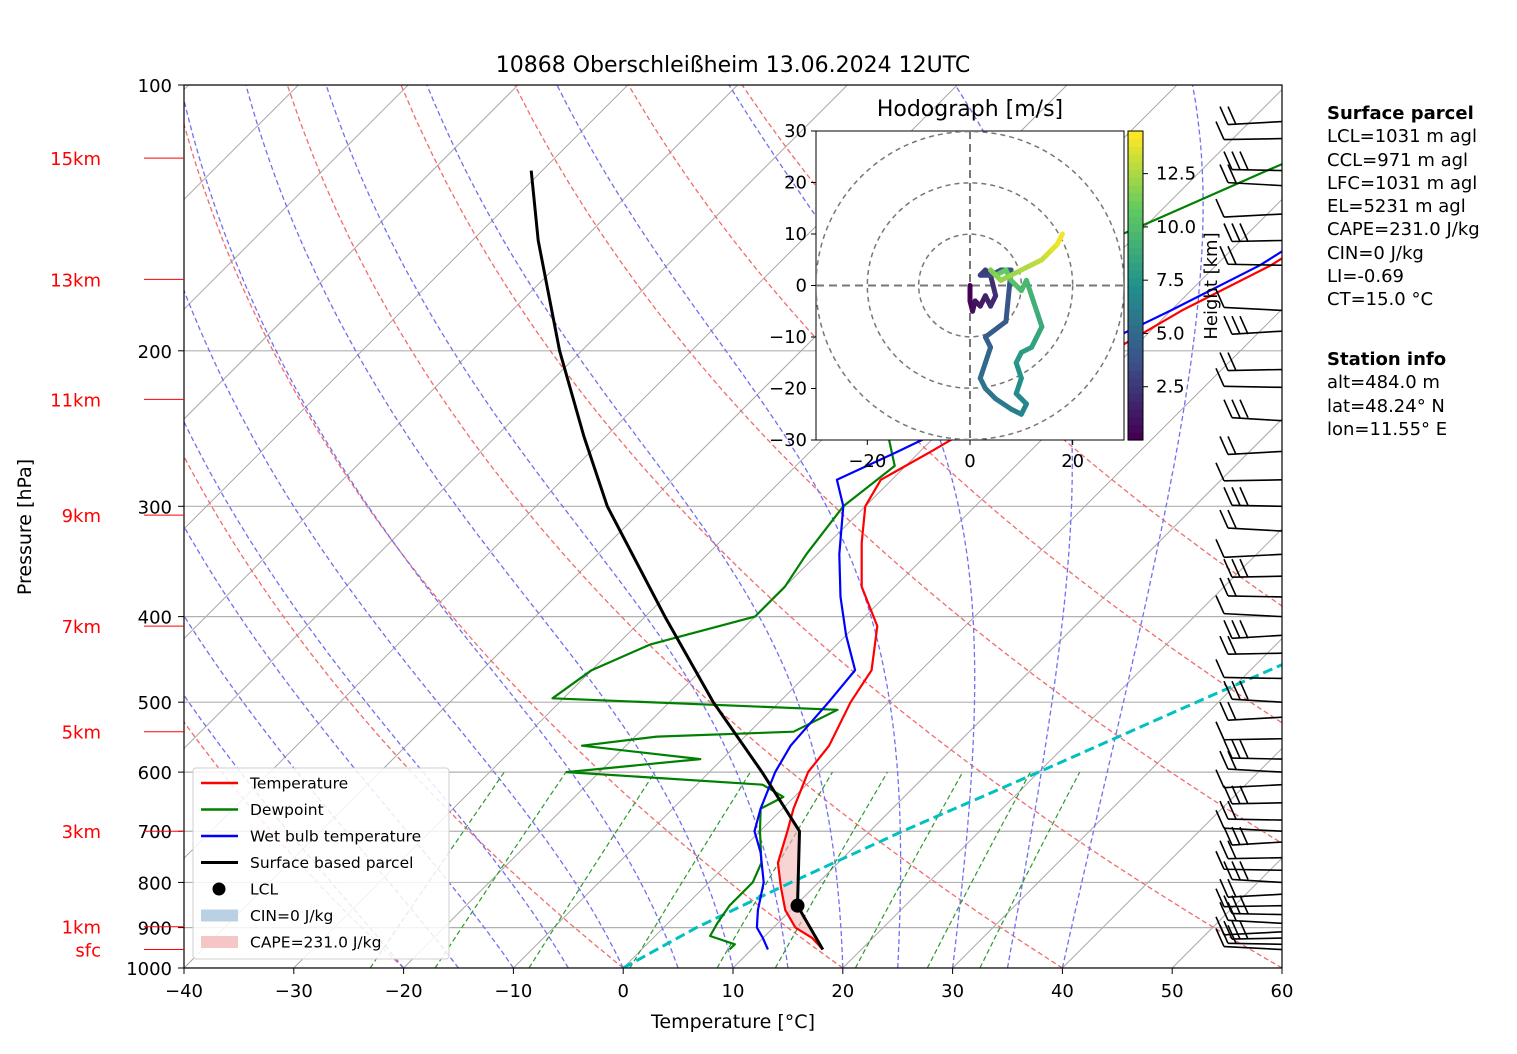 The image size is (1517, 1054). Describe the element at coordinates (25, 527) in the screenshot. I see `y-axis-label: Pressure [hPa]` at that location.